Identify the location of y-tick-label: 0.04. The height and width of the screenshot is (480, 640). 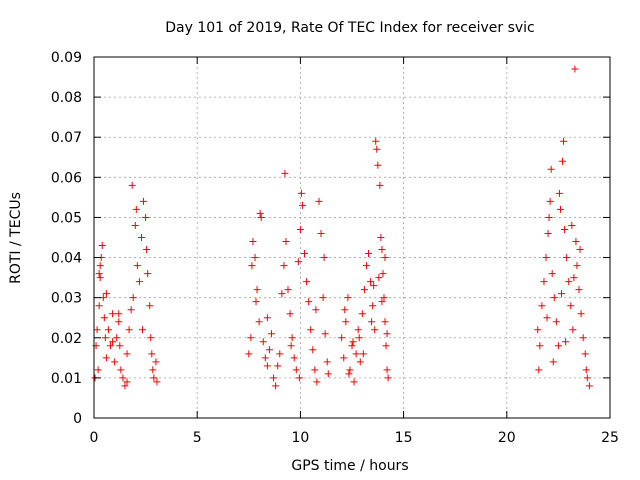
(66, 259).